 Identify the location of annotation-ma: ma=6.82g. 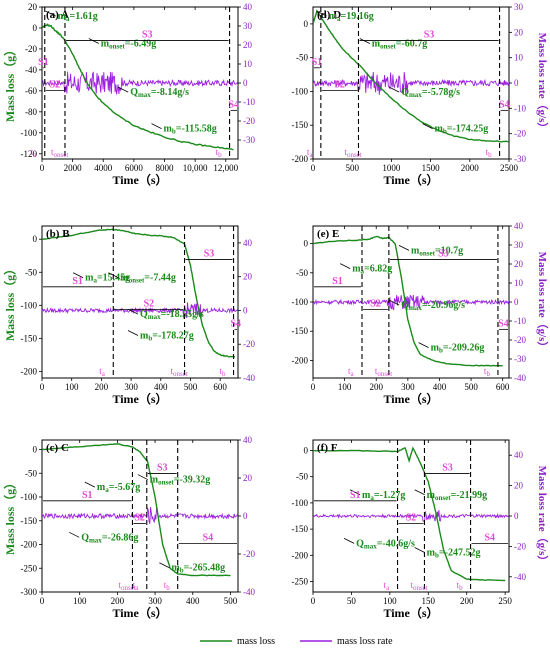
(372, 270).